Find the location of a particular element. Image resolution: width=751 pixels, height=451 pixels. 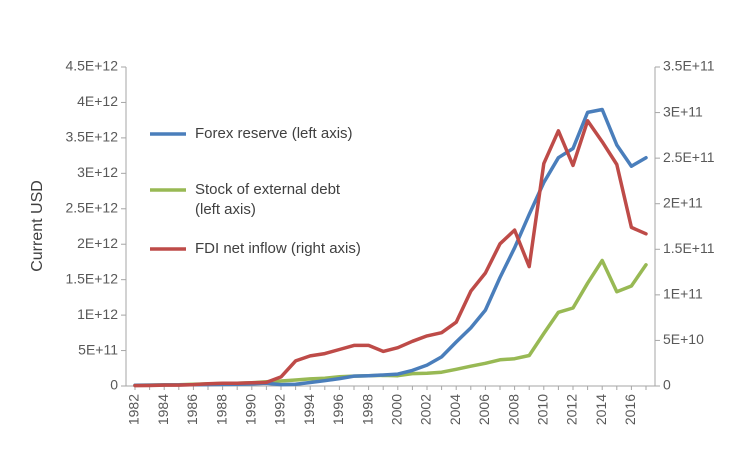

x-axis-tick-label: 2000 is located at coordinates (397, 409).